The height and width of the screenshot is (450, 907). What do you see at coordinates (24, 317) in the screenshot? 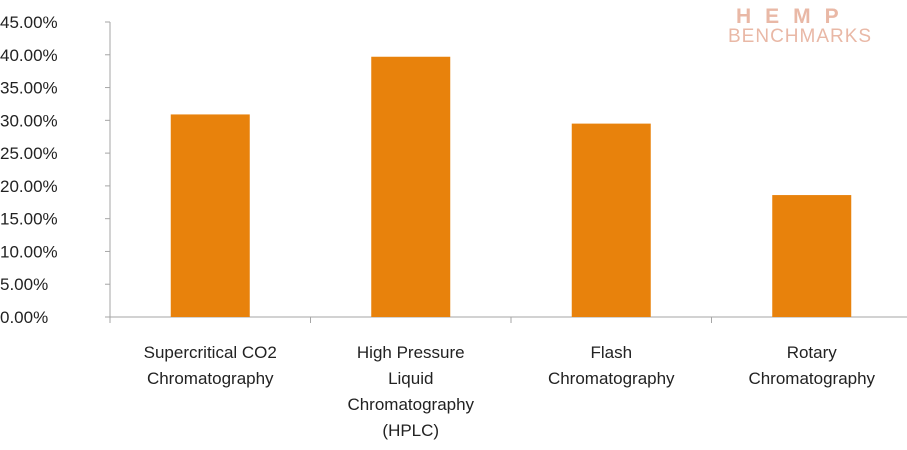
I see `y-tick-label: 0.00%` at bounding box center [24, 317].